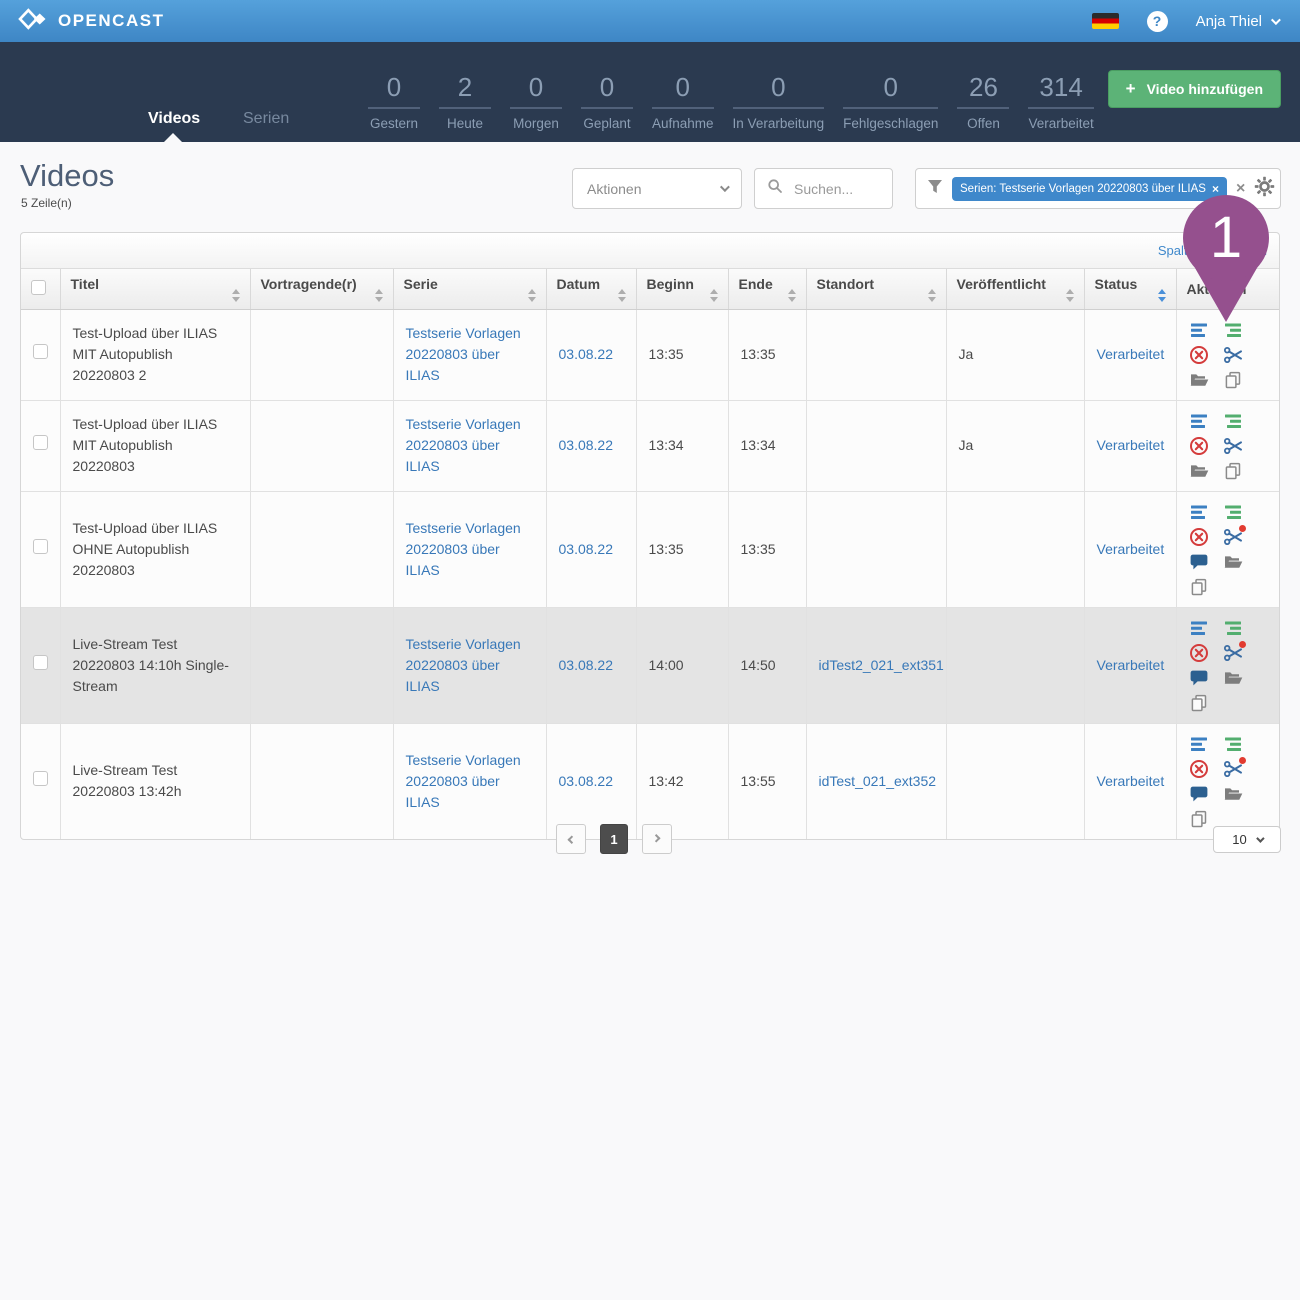 Image resolution: width=1300 pixels, height=1300 pixels. What do you see at coordinates (155, 289) in the screenshot?
I see `col-titel: Titel` at bounding box center [155, 289].